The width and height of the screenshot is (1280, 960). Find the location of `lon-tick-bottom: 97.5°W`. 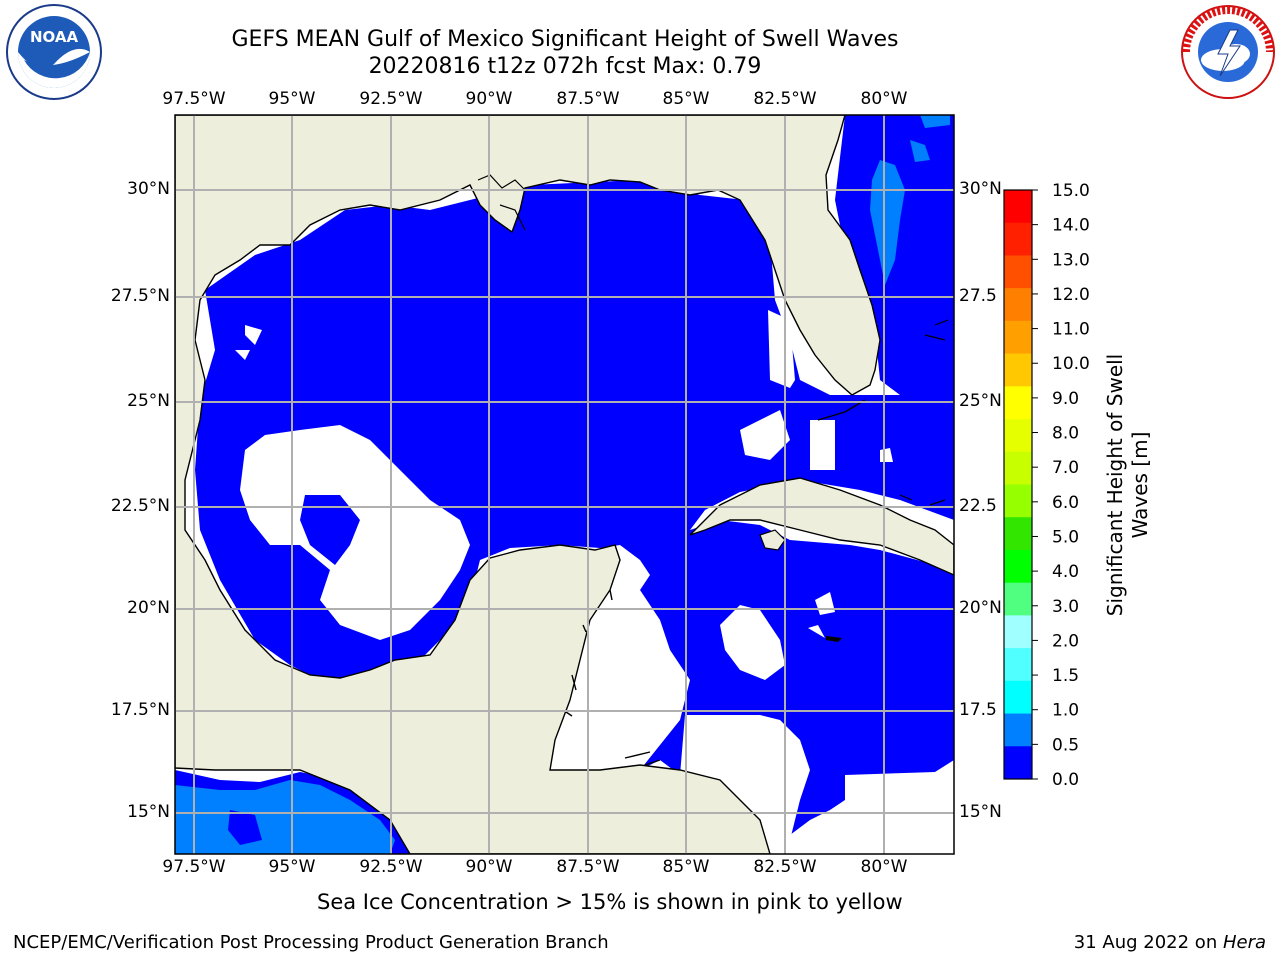

lon-tick-bottom: 97.5°W is located at coordinates (194, 867).